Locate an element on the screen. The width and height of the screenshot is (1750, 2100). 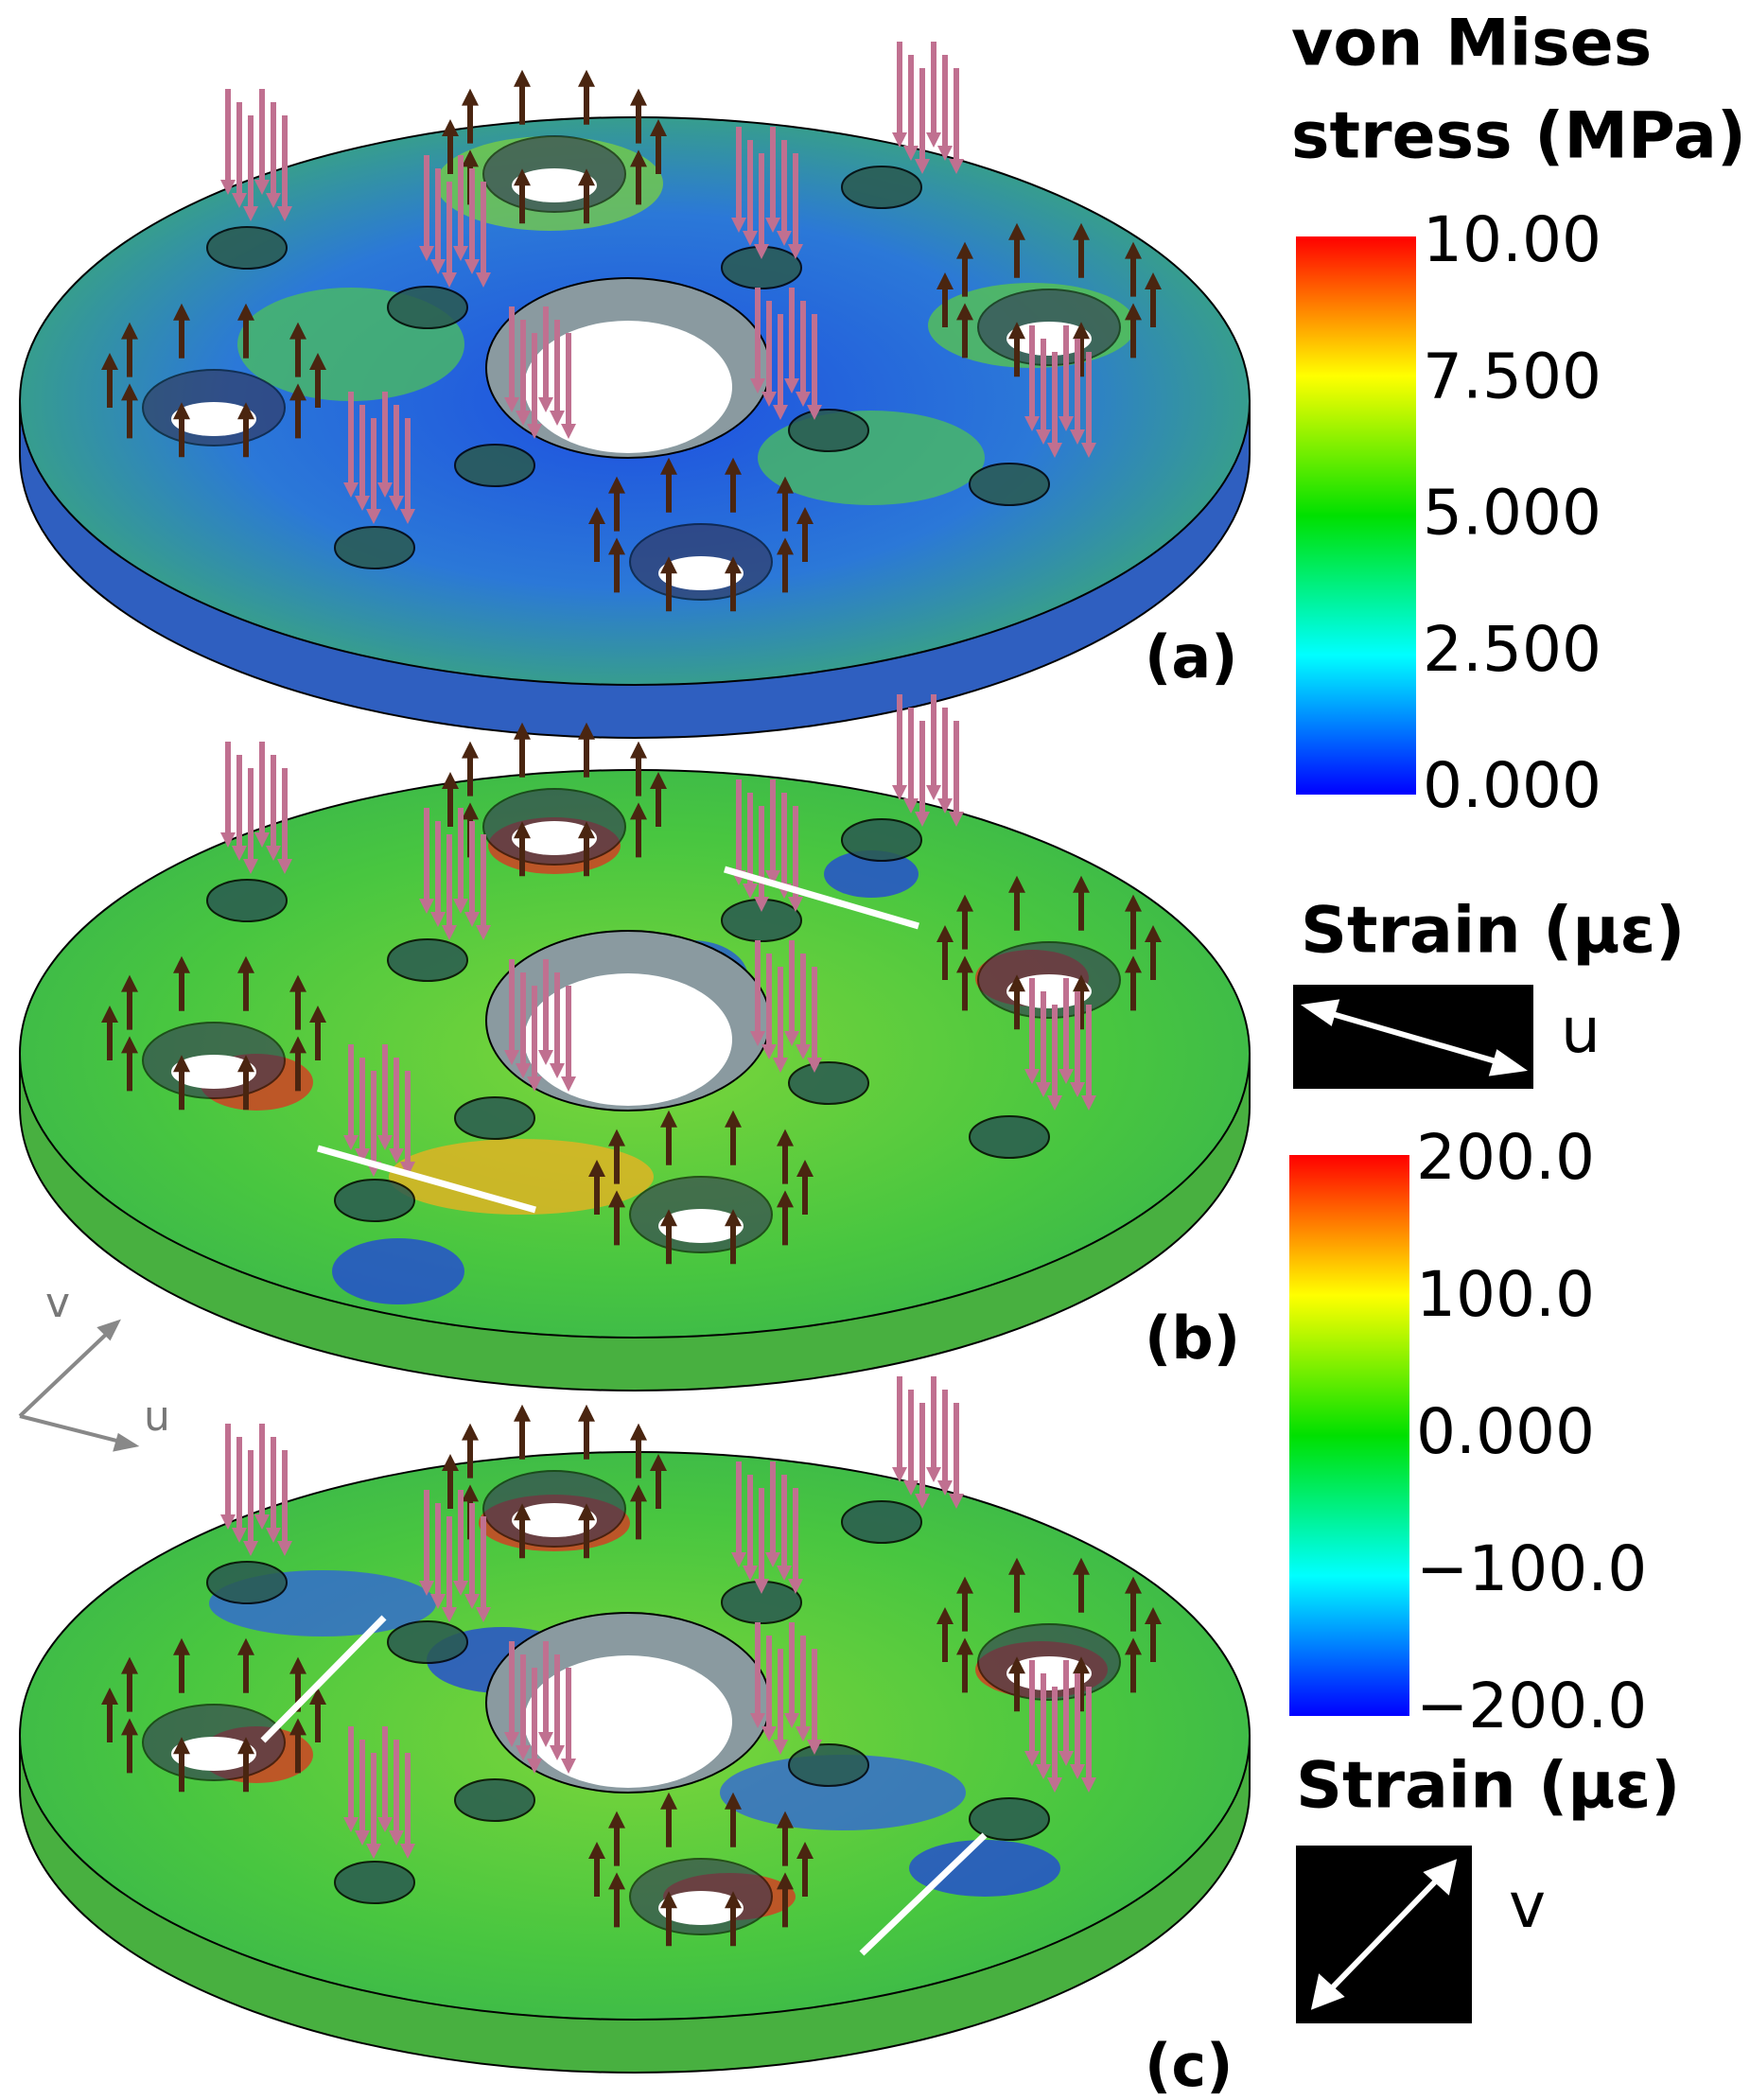
direction-label: u is located at coordinates (1581, 1030).